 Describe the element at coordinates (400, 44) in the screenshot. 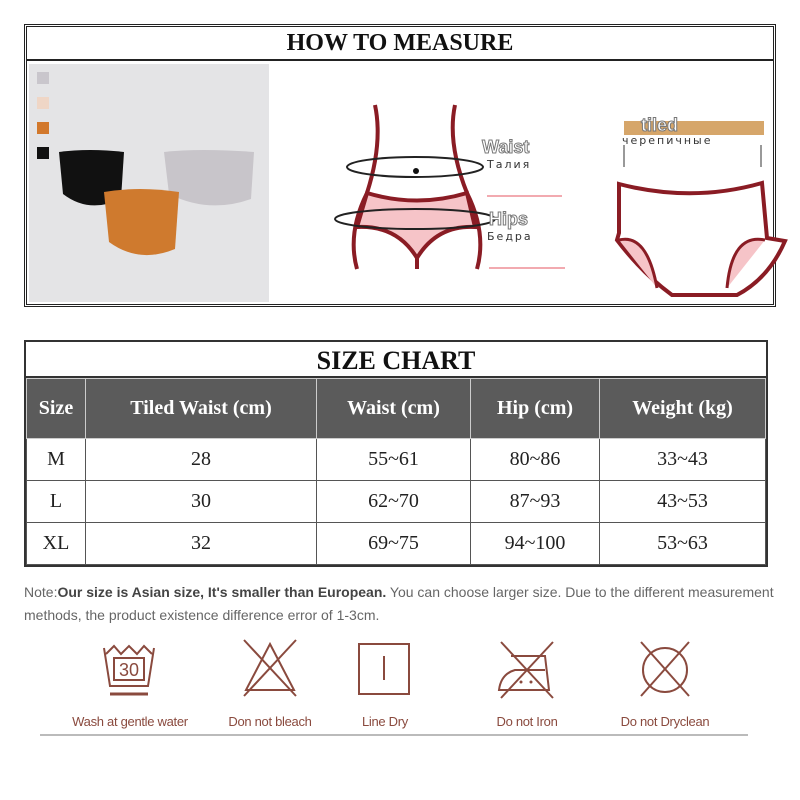

I see `how-to-measure-title: HOW TO MEASURE` at that location.